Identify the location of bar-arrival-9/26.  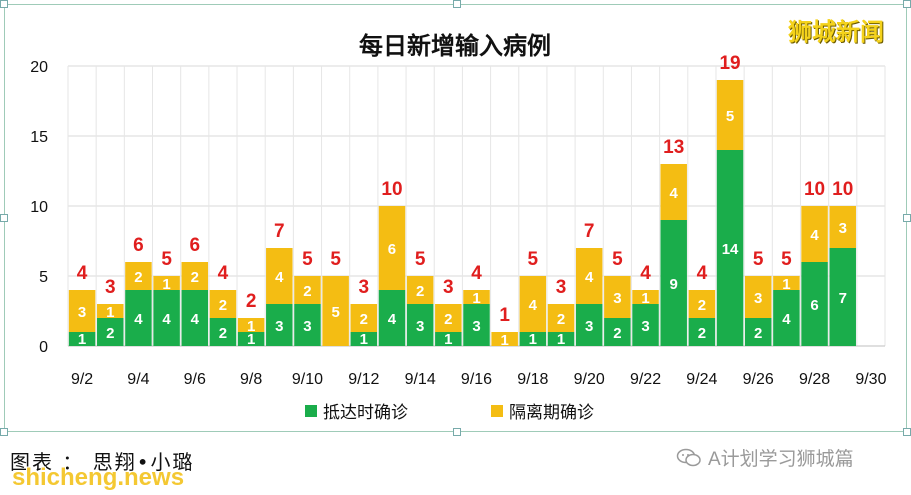
(758, 332).